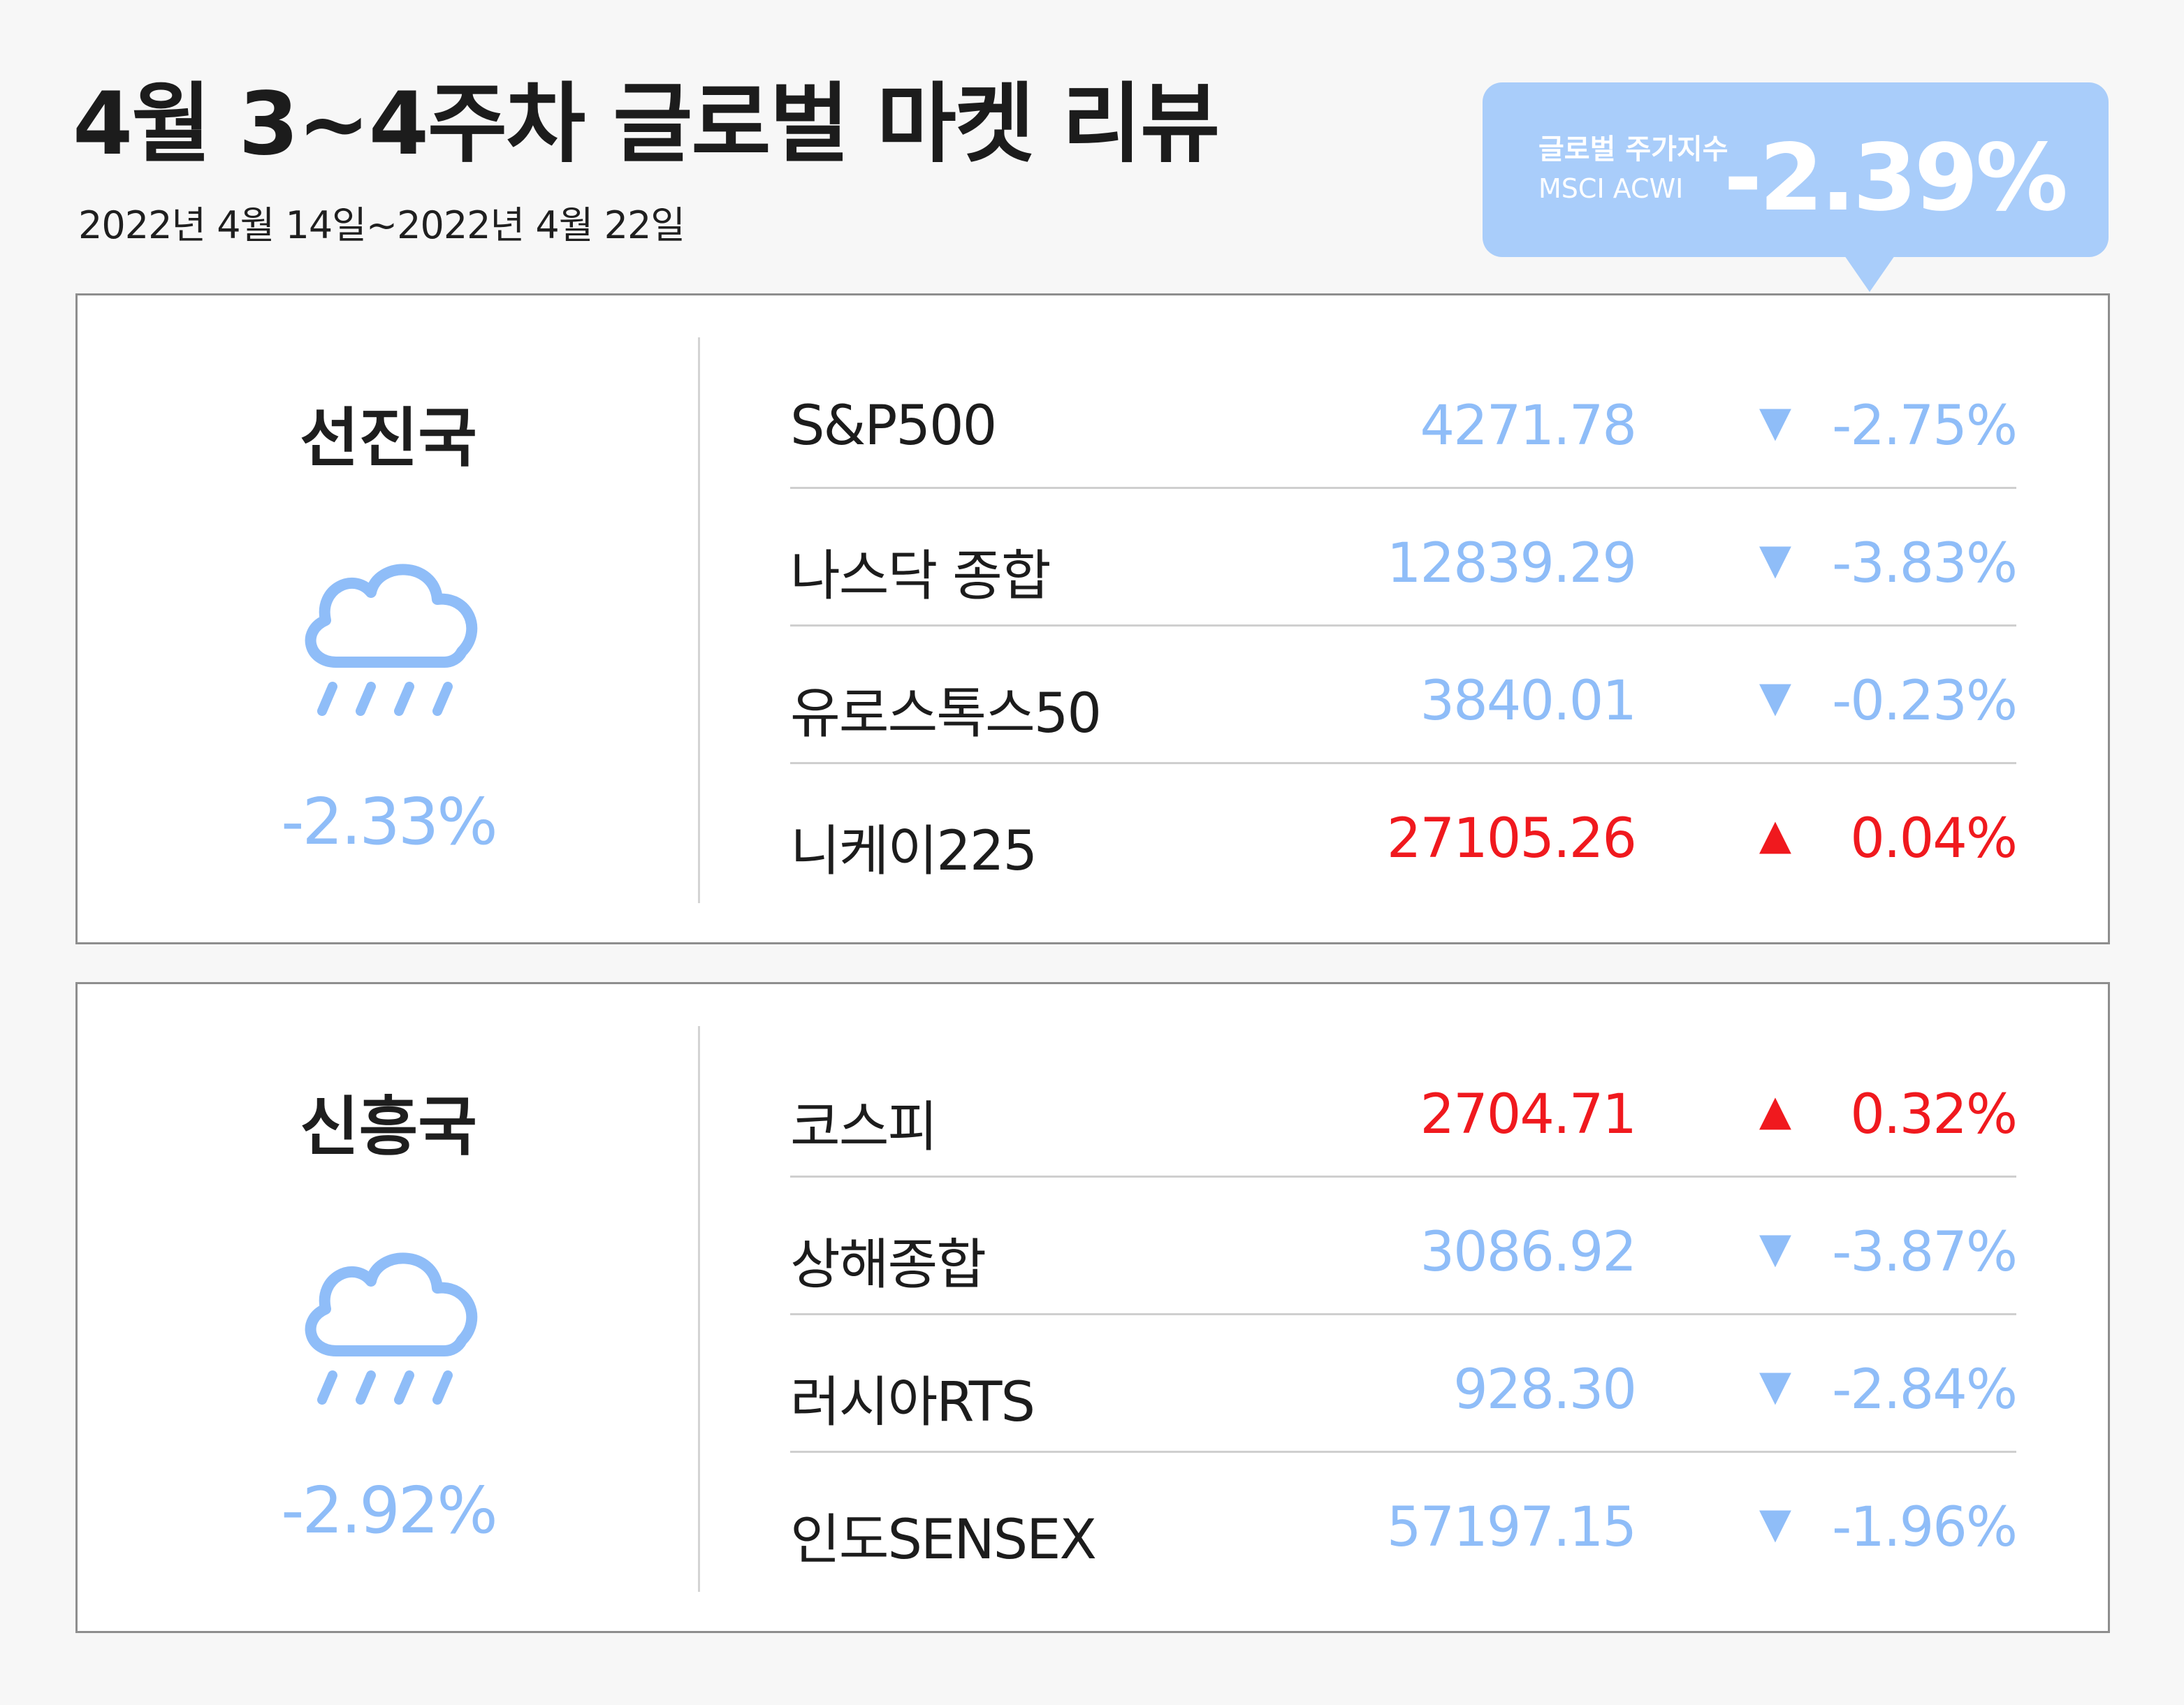 This screenshot has width=2184, height=1705. I want to click on index-value: 2704.71, so click(1528, 1114).